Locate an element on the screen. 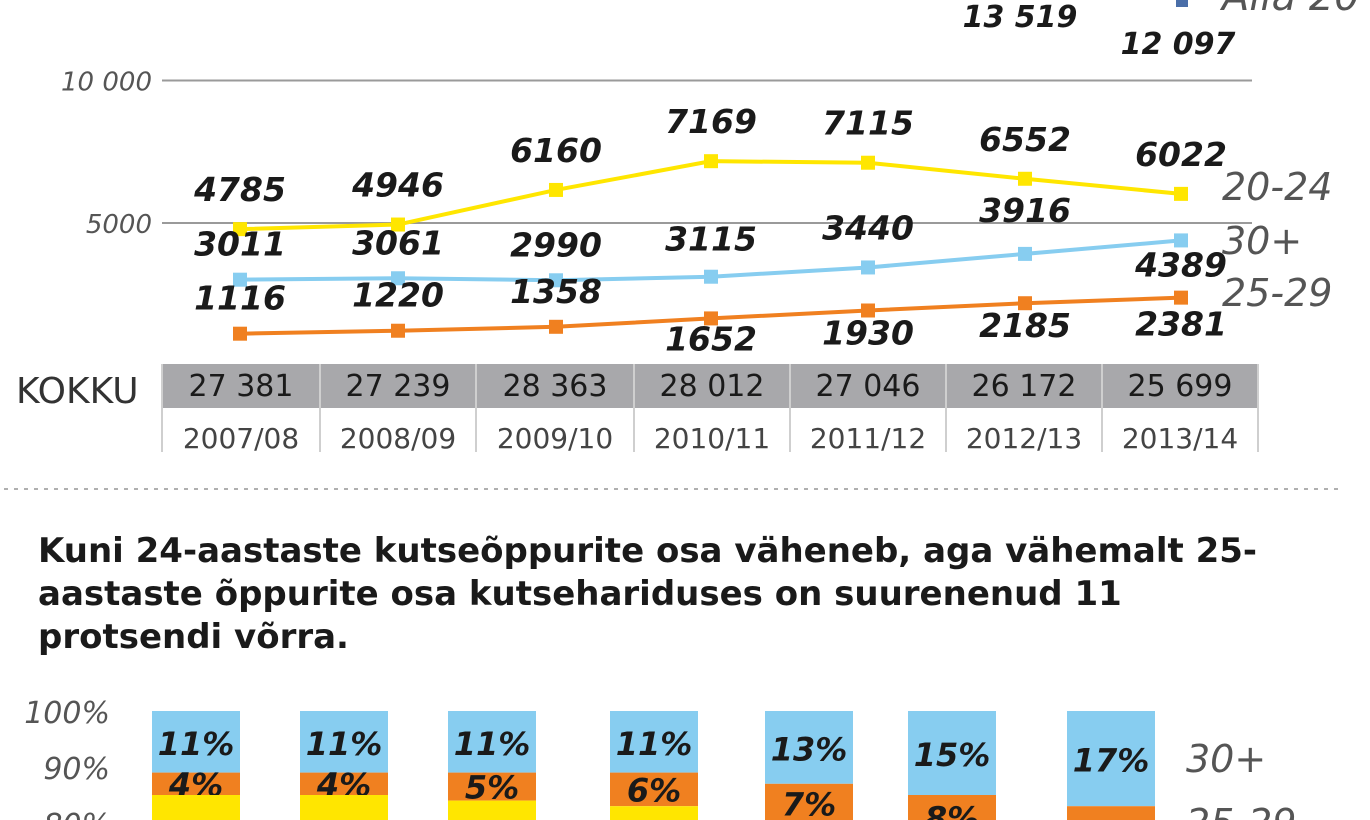 The image size is (1370, 820). table-row-label: KOKKU is located at coordinates (77, 391).